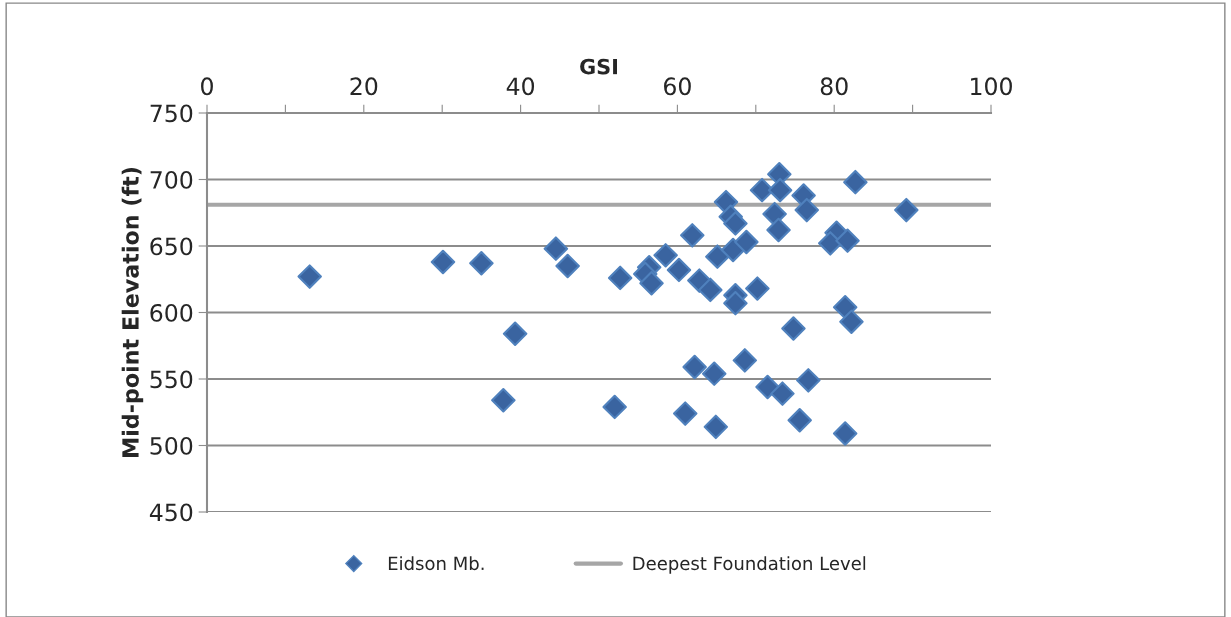 The height and width of the screenshot is (617, 1231). What do you see at coordinates (171, 512) in the screenshot?
I see `y-tick-label: 450` at bounding box center [171, 512].